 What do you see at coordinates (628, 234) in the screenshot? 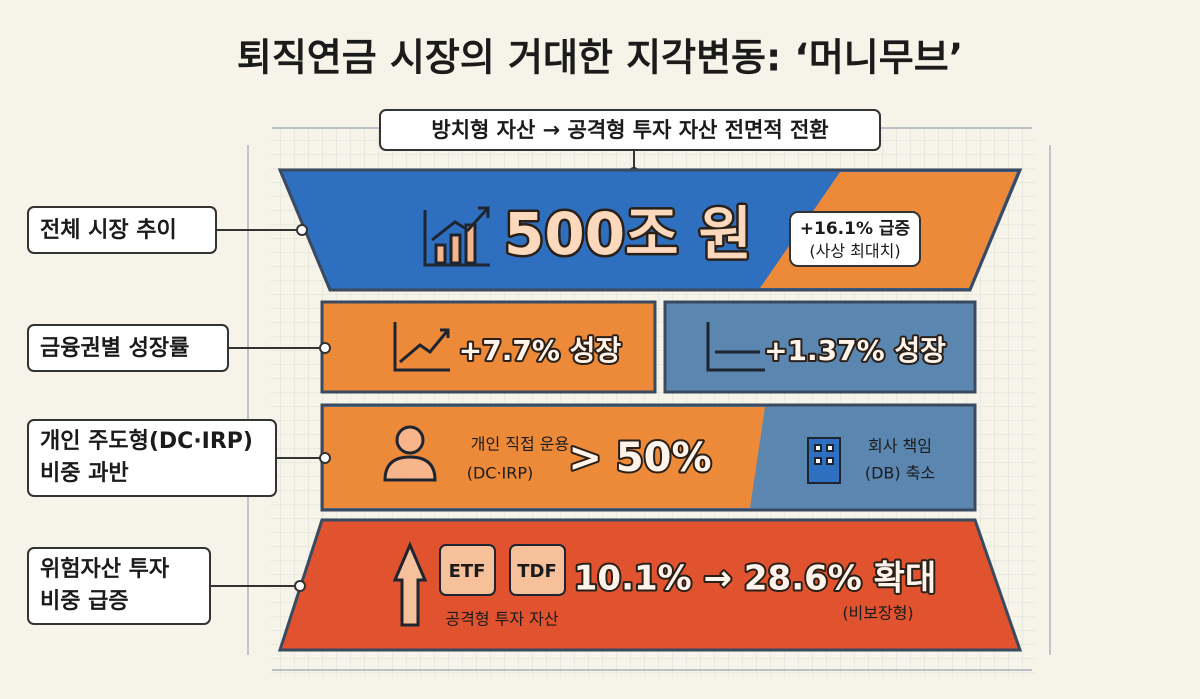
I see `market-value: 500조 원` at bounding box center [628, 234].